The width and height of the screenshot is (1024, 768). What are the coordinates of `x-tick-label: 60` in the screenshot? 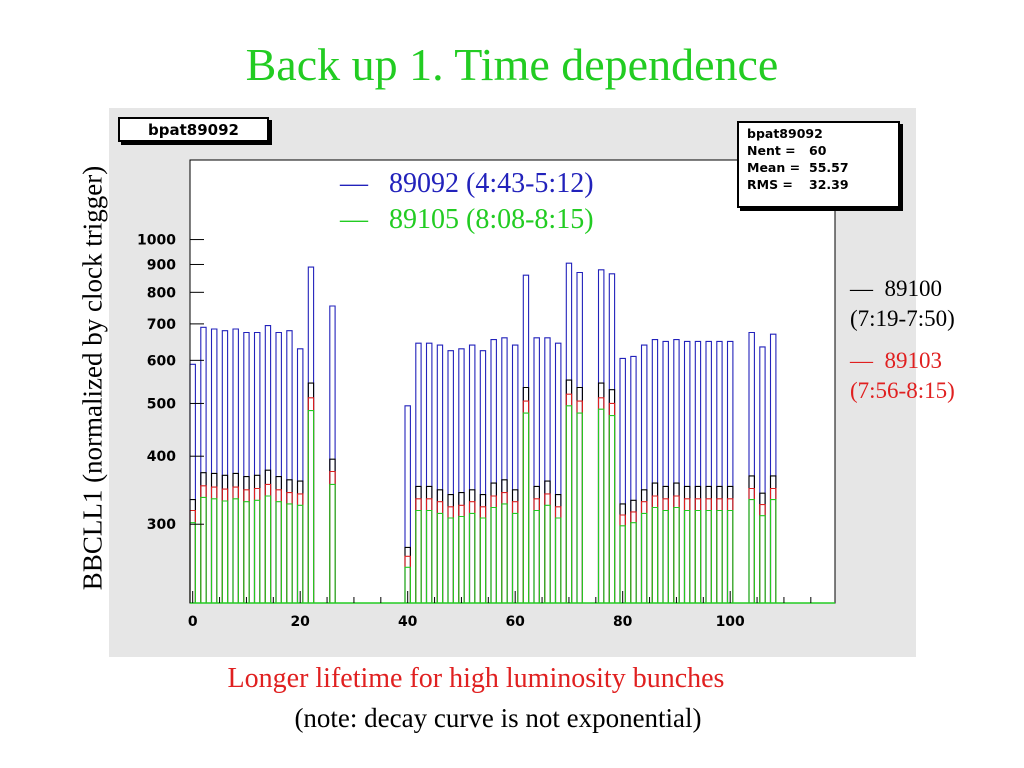 It's located at (515, 622).